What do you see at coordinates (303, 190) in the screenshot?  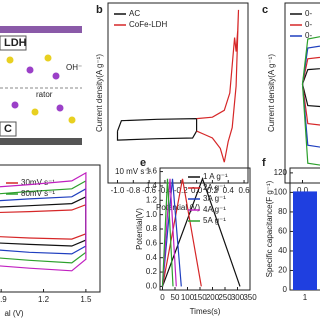 I see `x-tick-label: 0.0` at bounding box center [303, 190].